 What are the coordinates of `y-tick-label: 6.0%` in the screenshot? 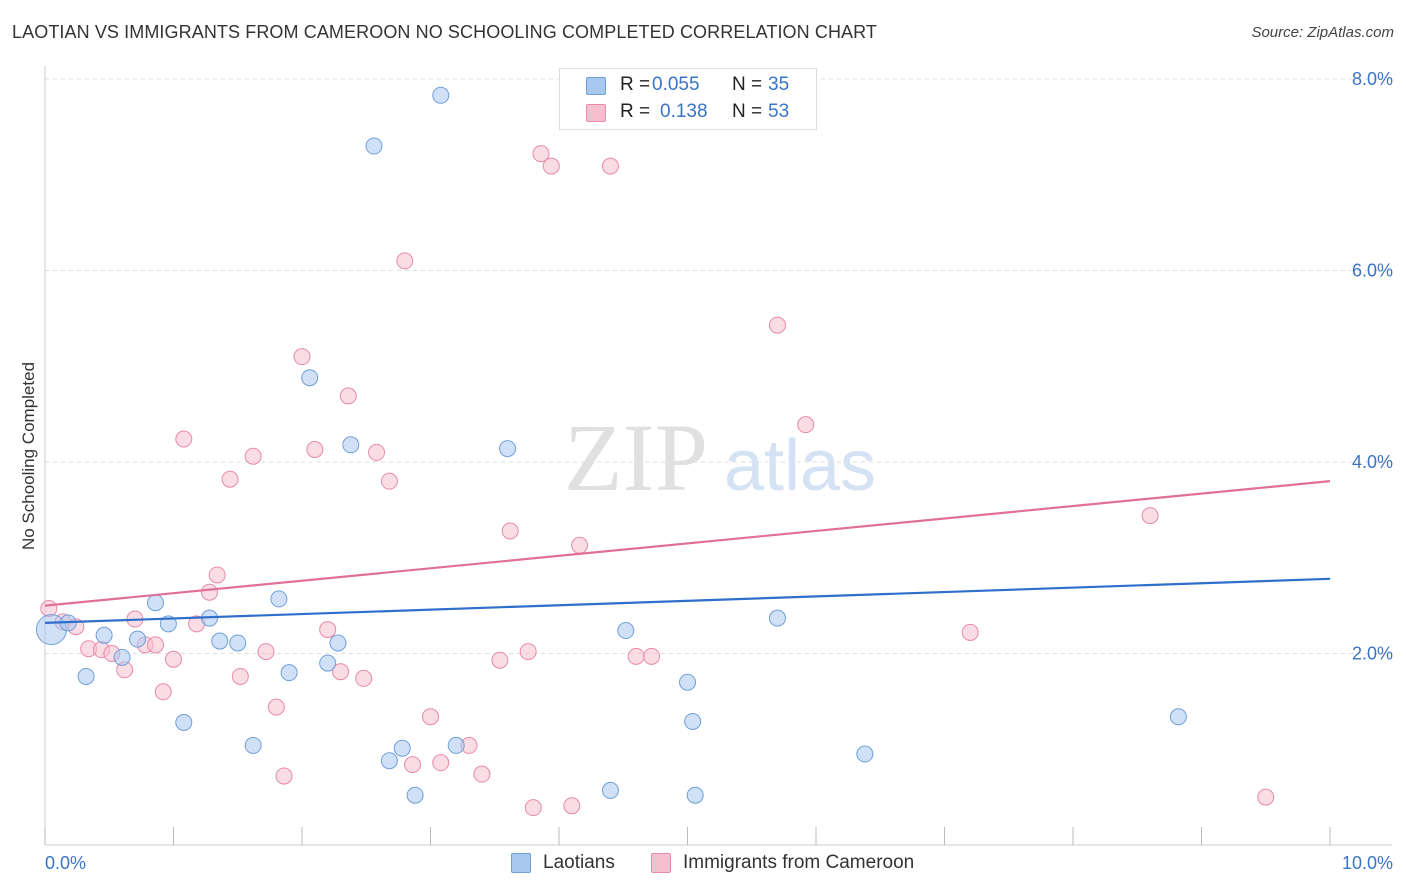 It's located at (1372, 271).